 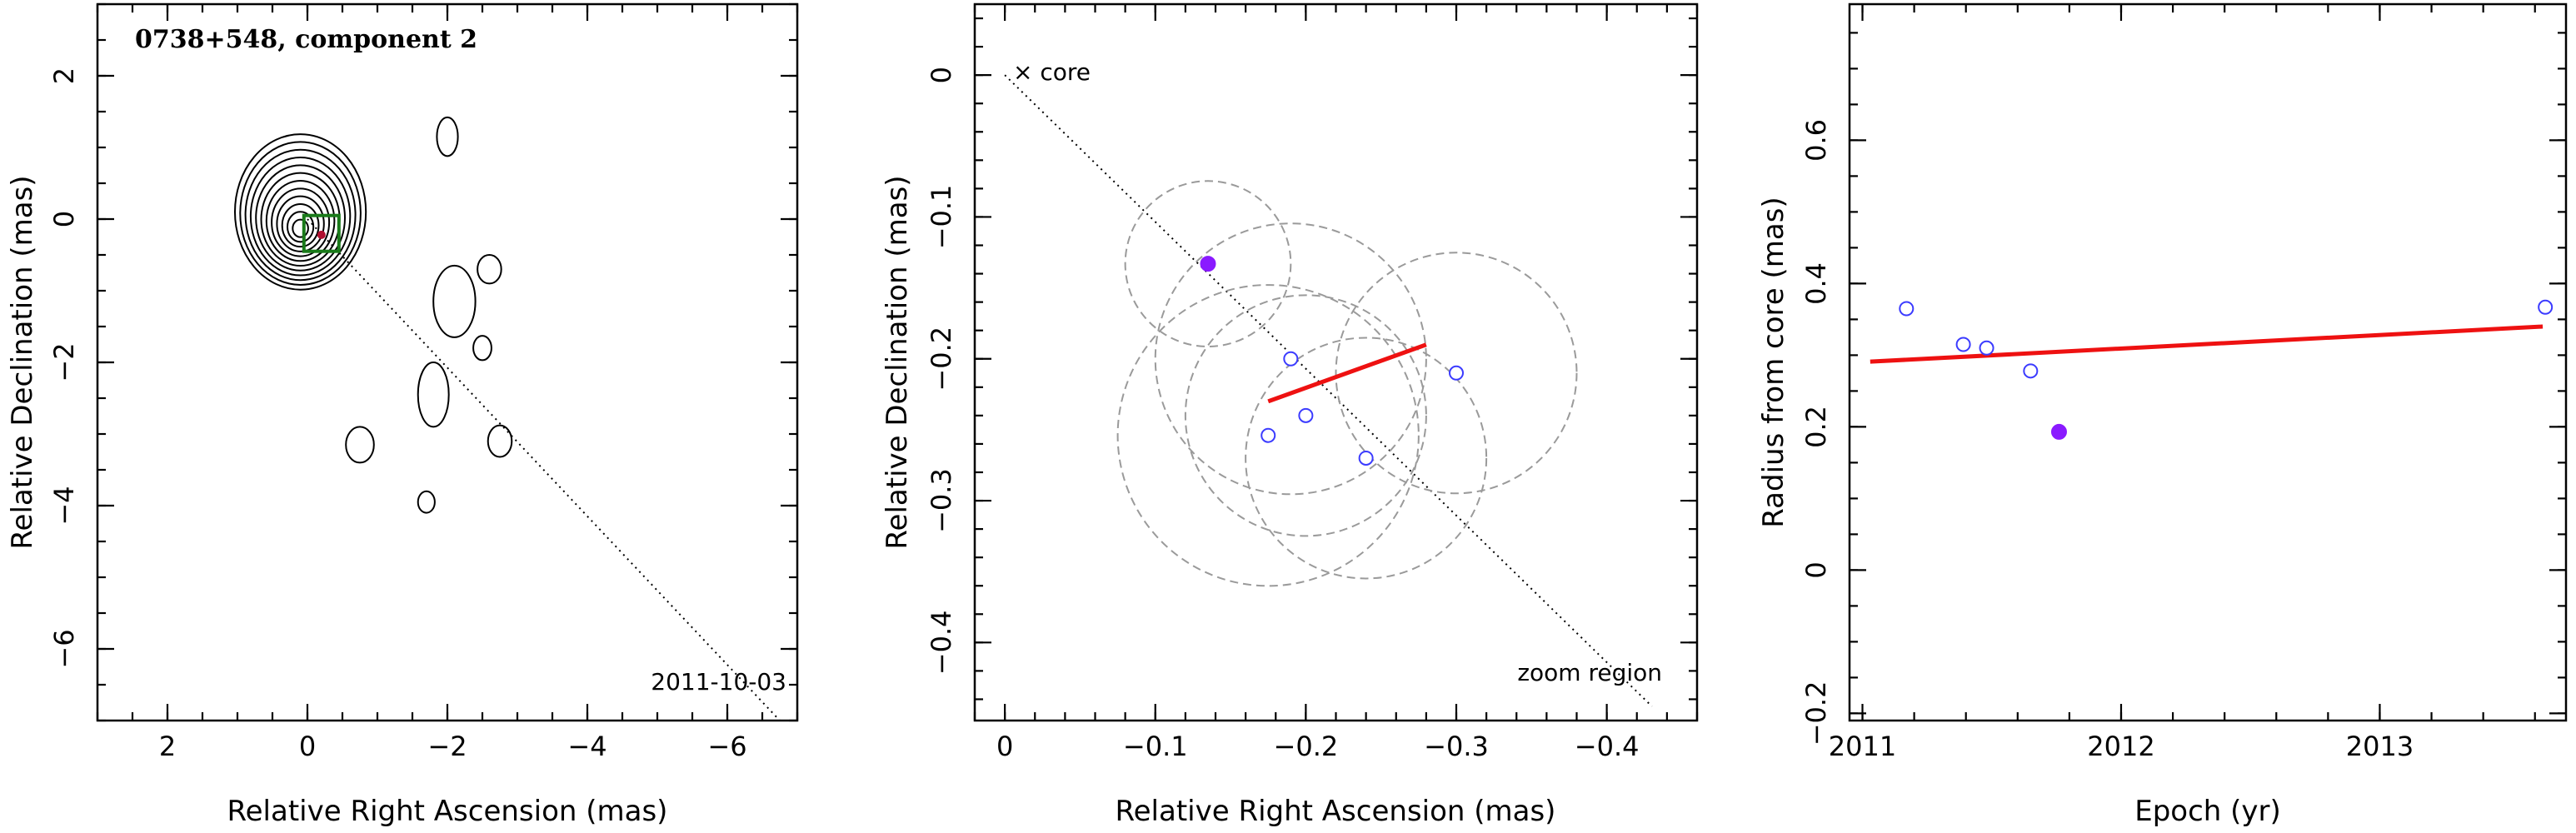 I want to click on x-tick-label: 2013, so click(x=2380, y=746).